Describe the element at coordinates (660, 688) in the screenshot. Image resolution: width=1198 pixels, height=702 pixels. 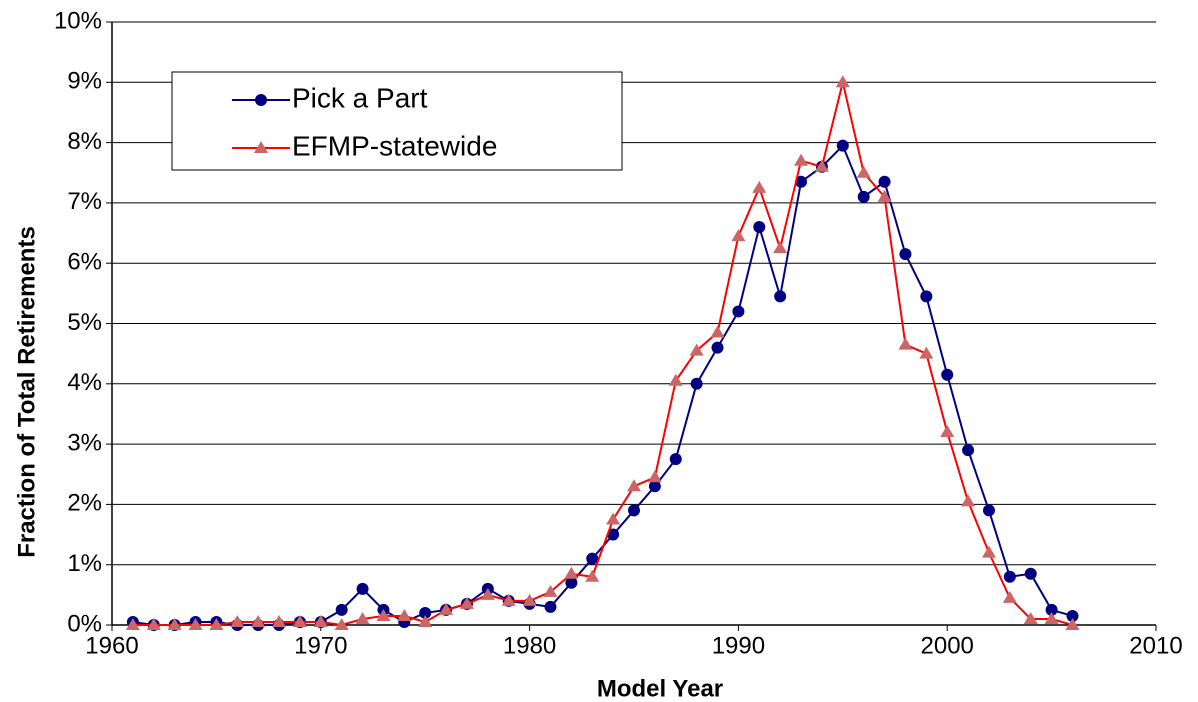
I see `x-axis-label: Model Year` at that location.